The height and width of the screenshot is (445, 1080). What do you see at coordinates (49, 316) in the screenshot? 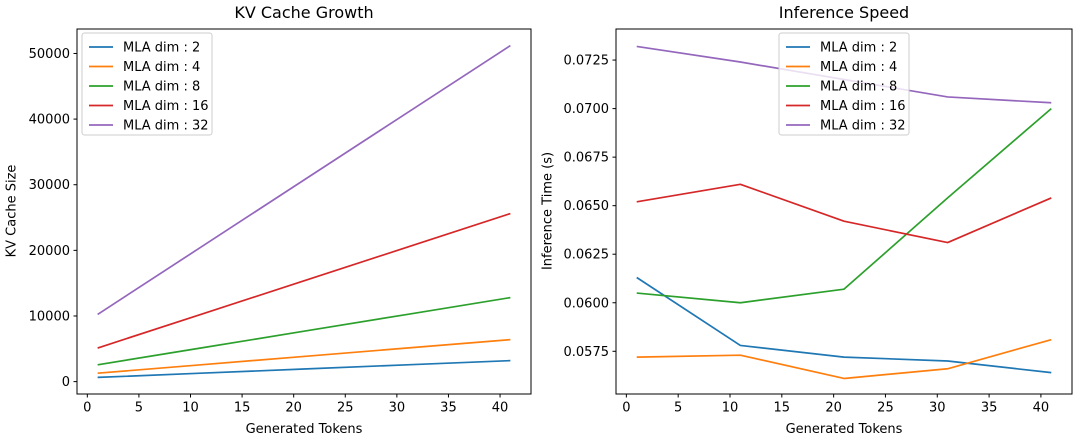
I see `y-tick-label: 10000` at bounding box center [49, 316].